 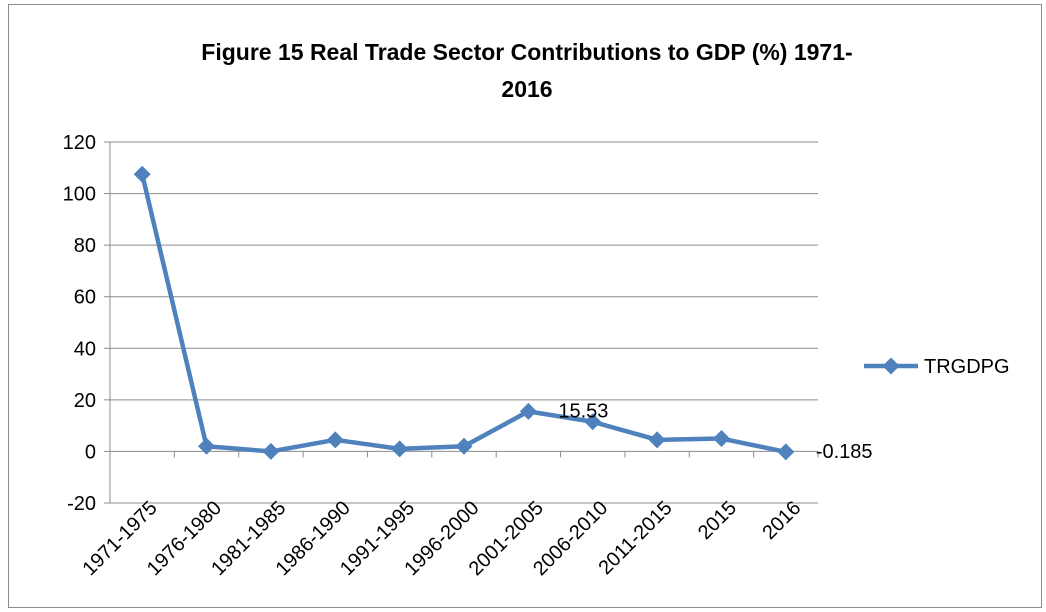 What do you see at coordinates (526, 89) in the screenshot?
I see `chart-title-line-2: 2016` at bounding box center [526, 89].